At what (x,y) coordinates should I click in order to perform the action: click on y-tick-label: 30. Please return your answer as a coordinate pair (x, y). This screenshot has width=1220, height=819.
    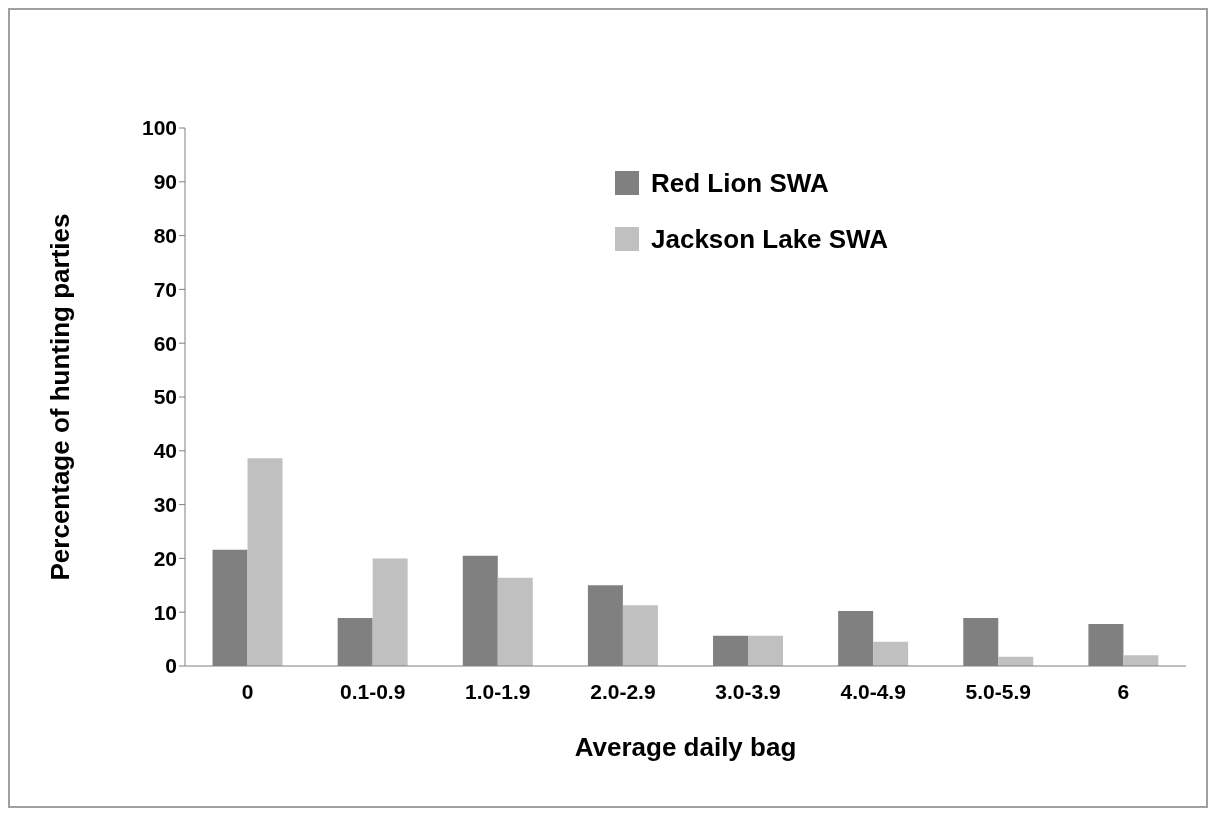
    Looking at the image, I should click on (165, 505).